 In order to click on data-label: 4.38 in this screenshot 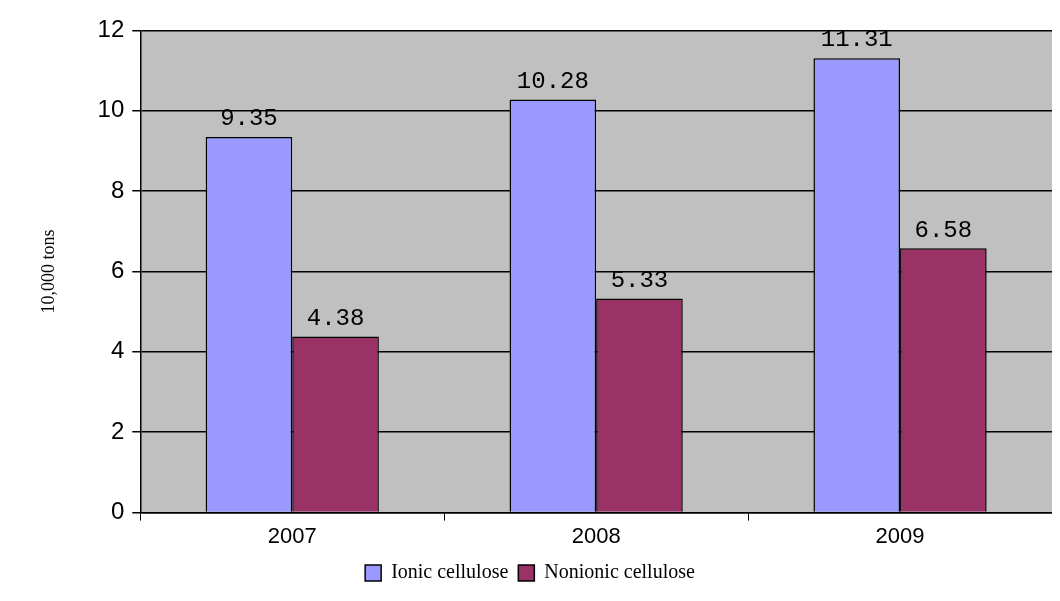, I will do `click(335, 318)`.